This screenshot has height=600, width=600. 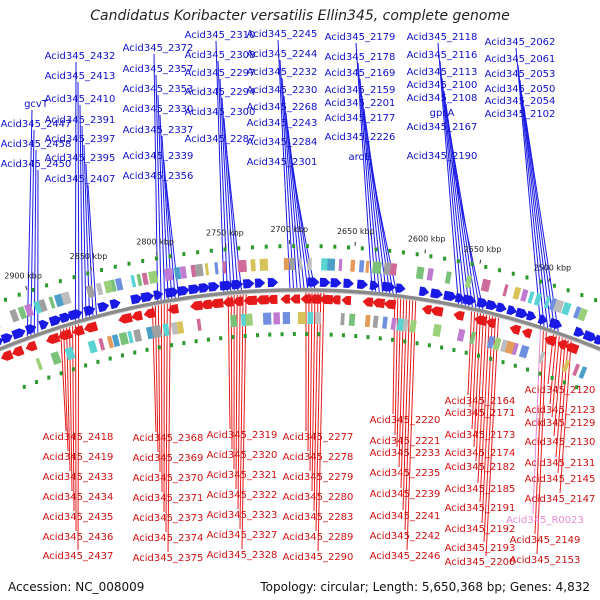 What do you see at coordinates (168, 498) in the screenshot?
I see `gene-label-minus: Acid345_2371` at bounding box center [168, 498].